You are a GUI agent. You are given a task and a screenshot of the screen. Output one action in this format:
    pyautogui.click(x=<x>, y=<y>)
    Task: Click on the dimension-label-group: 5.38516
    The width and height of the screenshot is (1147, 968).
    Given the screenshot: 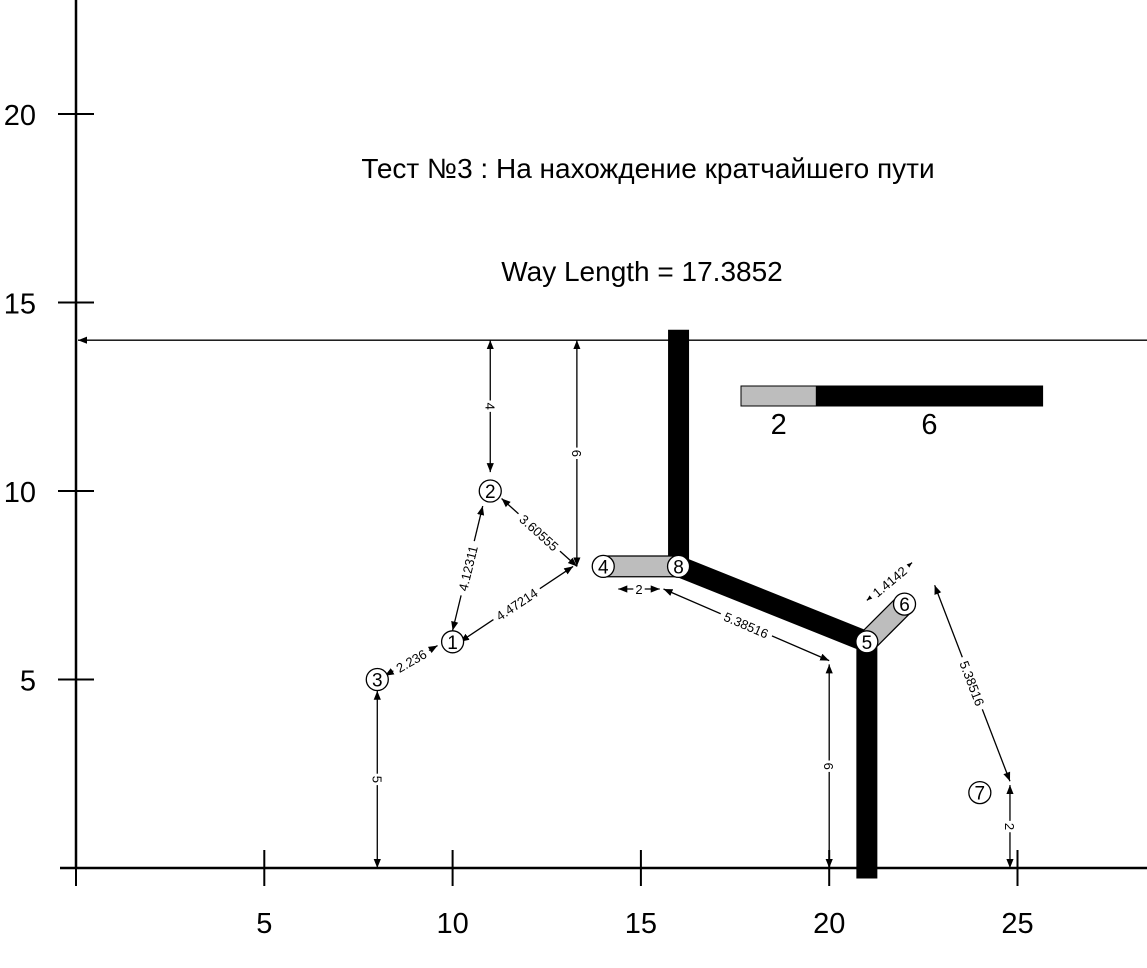 What is the action you would take?
    pyautogui.click(x=972, y=683)
    